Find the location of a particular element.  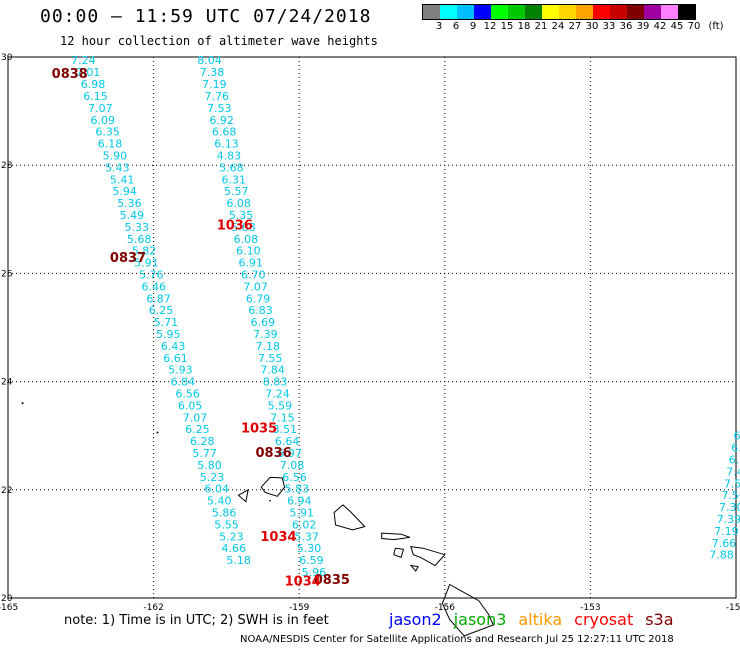

pass-time-label: 1035 is located at coordinates (259, 429).